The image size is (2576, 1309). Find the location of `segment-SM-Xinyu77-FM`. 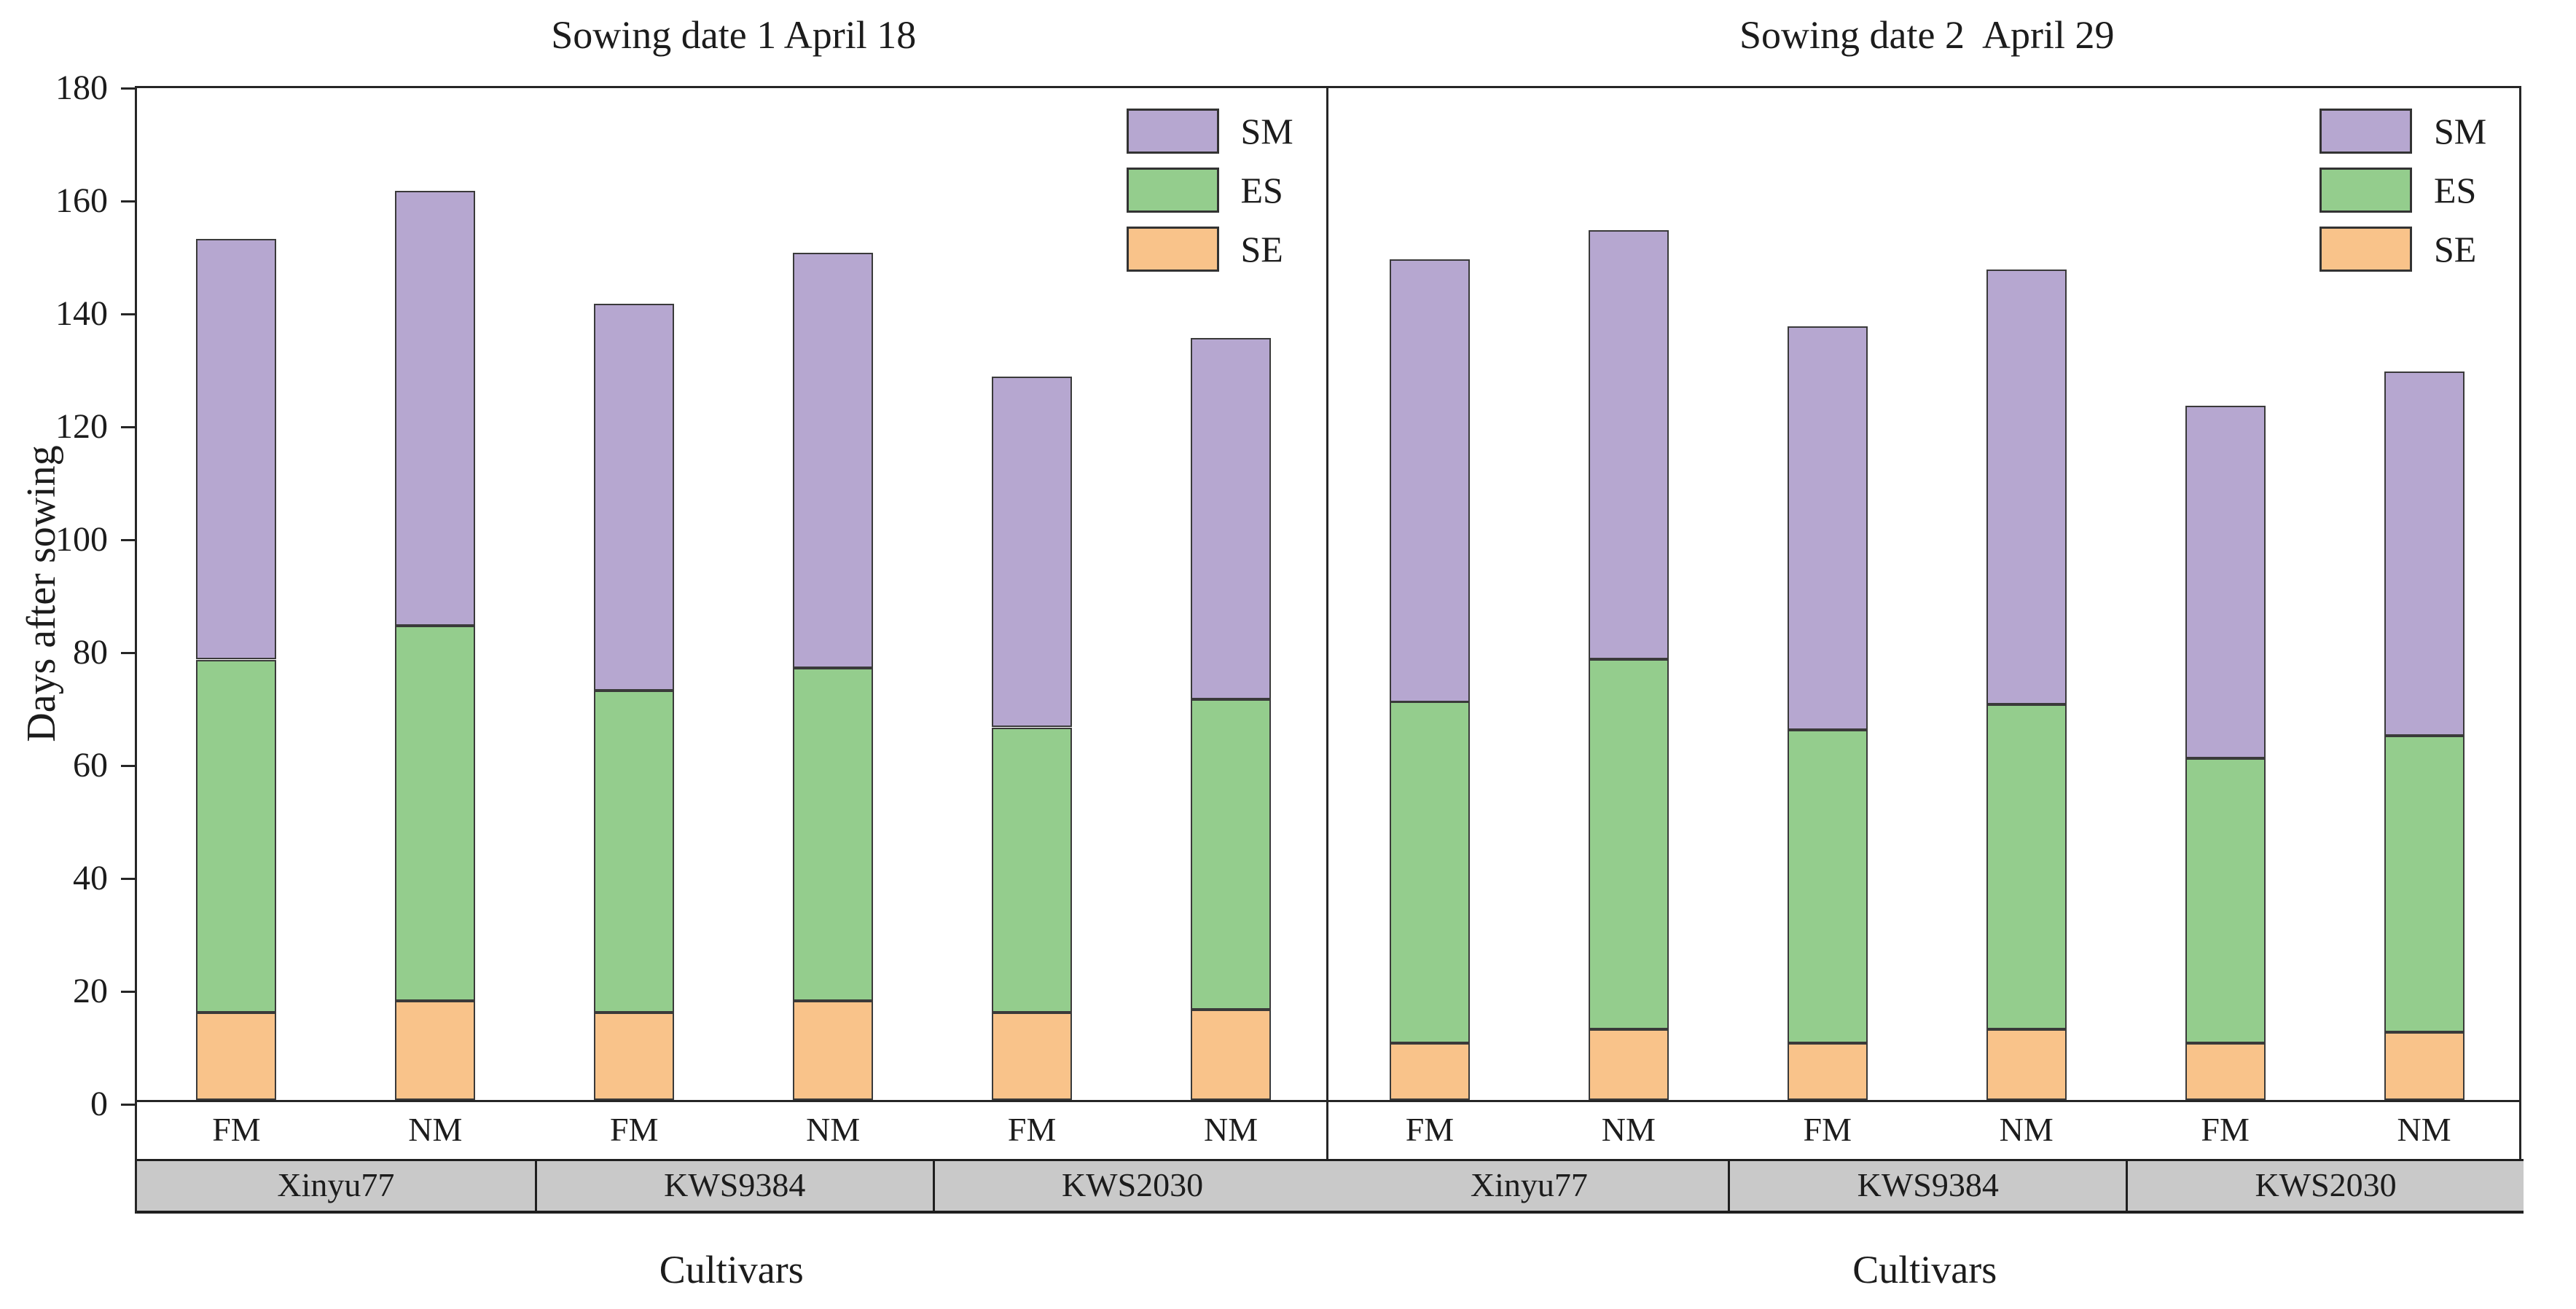

segment-SM-Xinyu77-FM is located at coordinates (236, 449).